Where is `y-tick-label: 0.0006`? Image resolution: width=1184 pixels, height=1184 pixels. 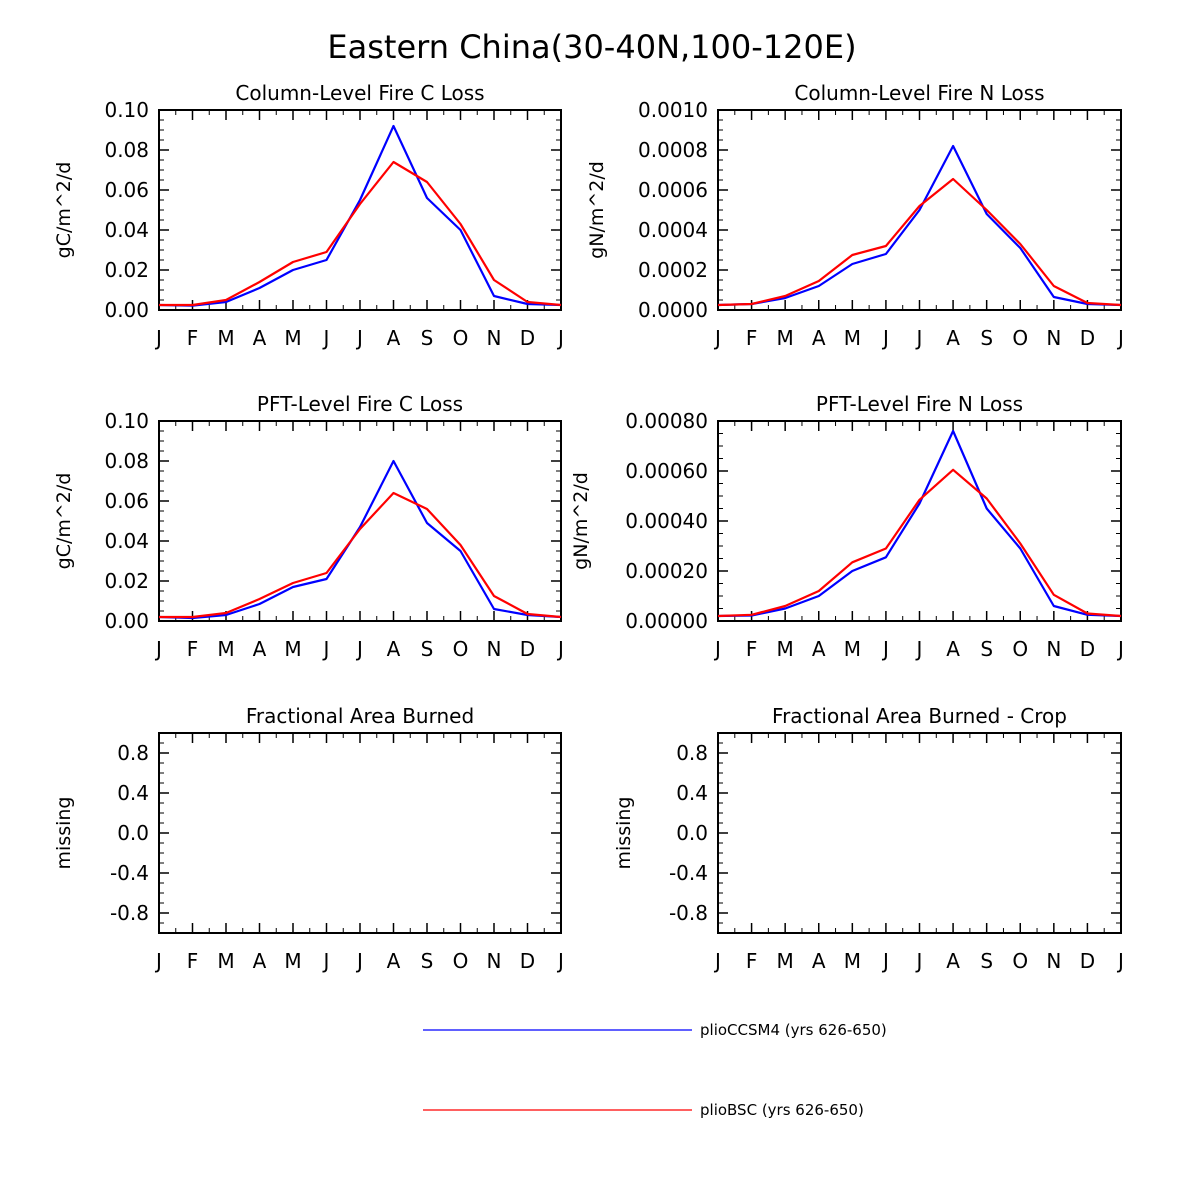 y-tick-label: 0.0006 is located at coordinates (673, 190).